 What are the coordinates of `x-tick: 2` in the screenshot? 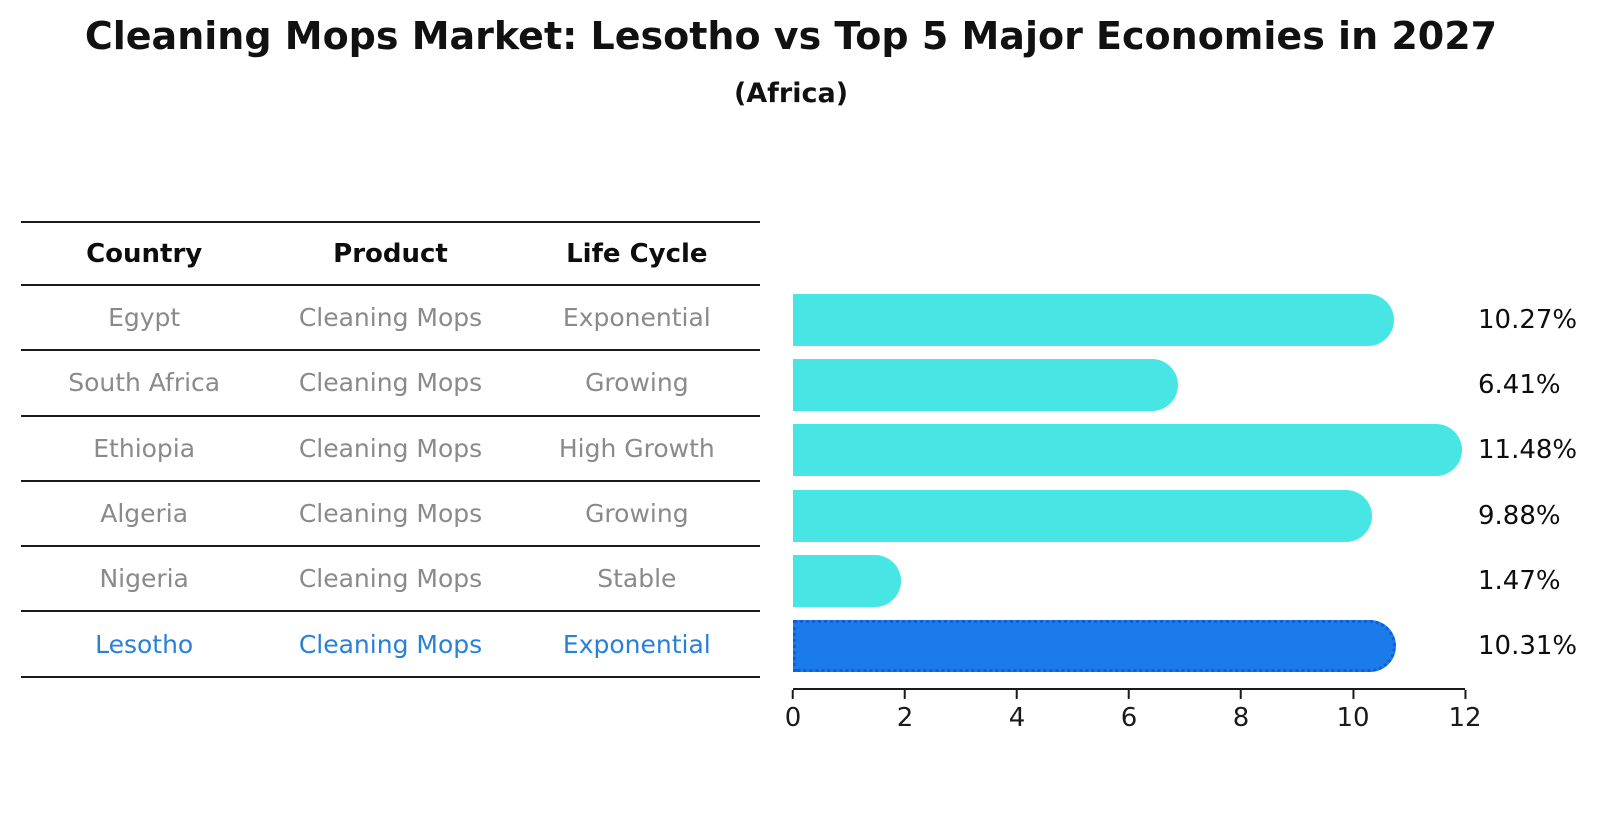 It's located at (905, 711).